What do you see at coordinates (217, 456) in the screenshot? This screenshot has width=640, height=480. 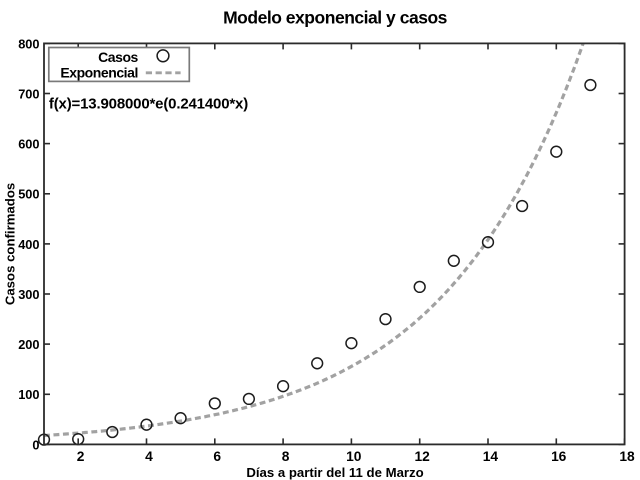 I see `svg-text: 6` at bounding box center [217, 456].